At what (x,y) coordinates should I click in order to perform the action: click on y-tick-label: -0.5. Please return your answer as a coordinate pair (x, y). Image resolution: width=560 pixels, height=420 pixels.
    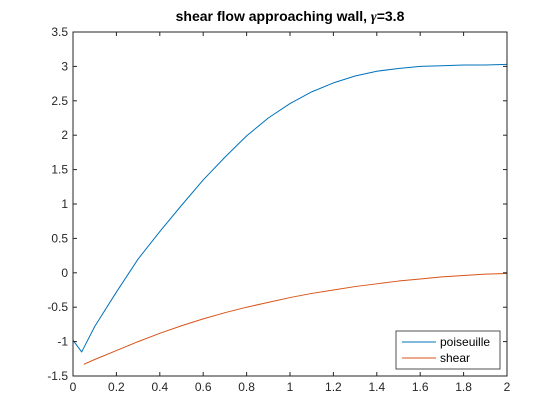
    Looking at the image, I should click on (57, 307).